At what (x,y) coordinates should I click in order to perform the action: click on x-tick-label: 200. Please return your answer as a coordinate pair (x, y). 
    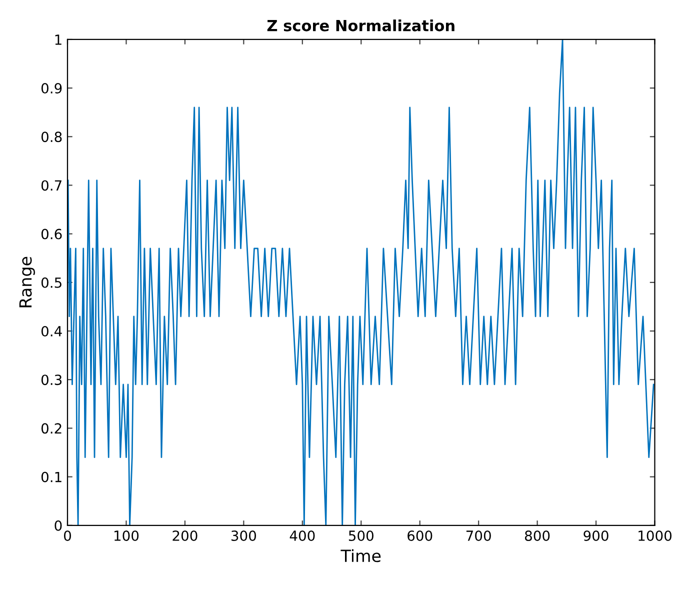
    Looking at the image, I should click on (185, 535).